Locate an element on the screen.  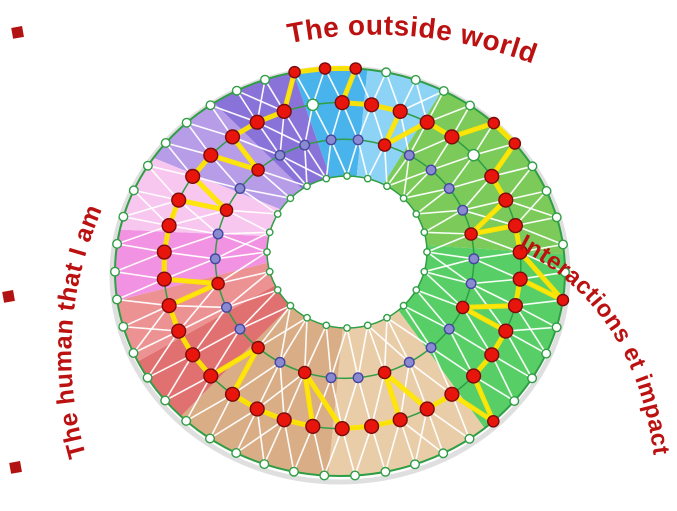
sector-tan-dark is located at coordinates (261, 390).